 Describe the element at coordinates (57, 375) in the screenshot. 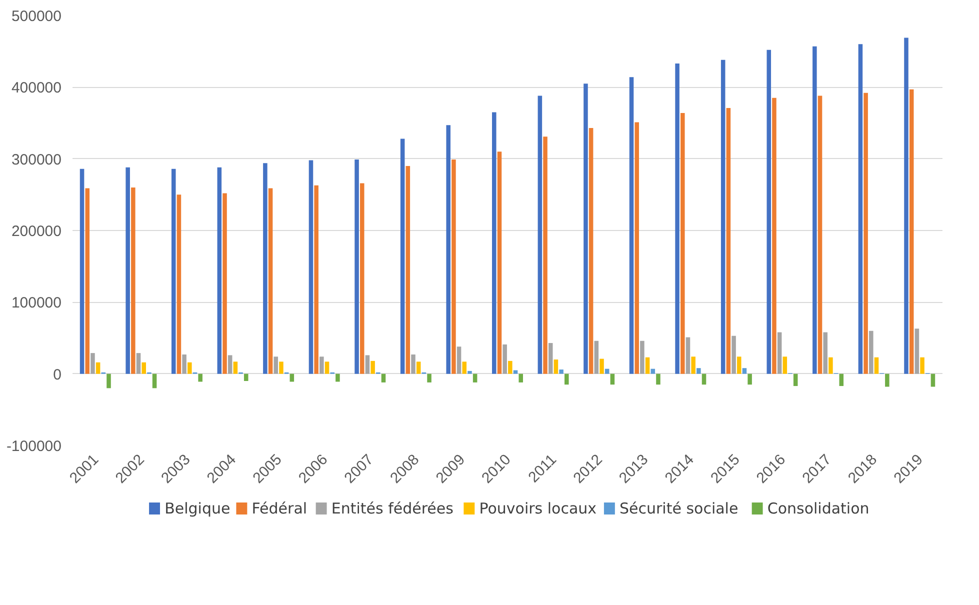

I see `y-tick-label: 0` at that location.